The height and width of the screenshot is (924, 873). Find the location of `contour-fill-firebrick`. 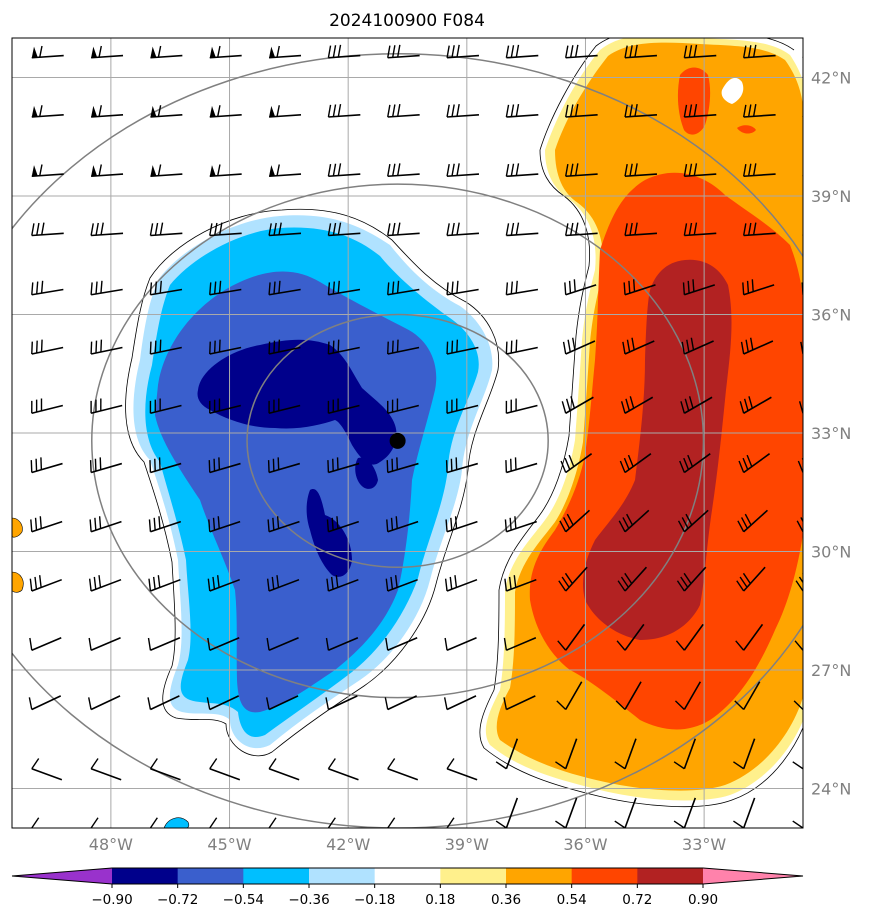

contour-fill-firebrick is located at coordinates (657, 449).